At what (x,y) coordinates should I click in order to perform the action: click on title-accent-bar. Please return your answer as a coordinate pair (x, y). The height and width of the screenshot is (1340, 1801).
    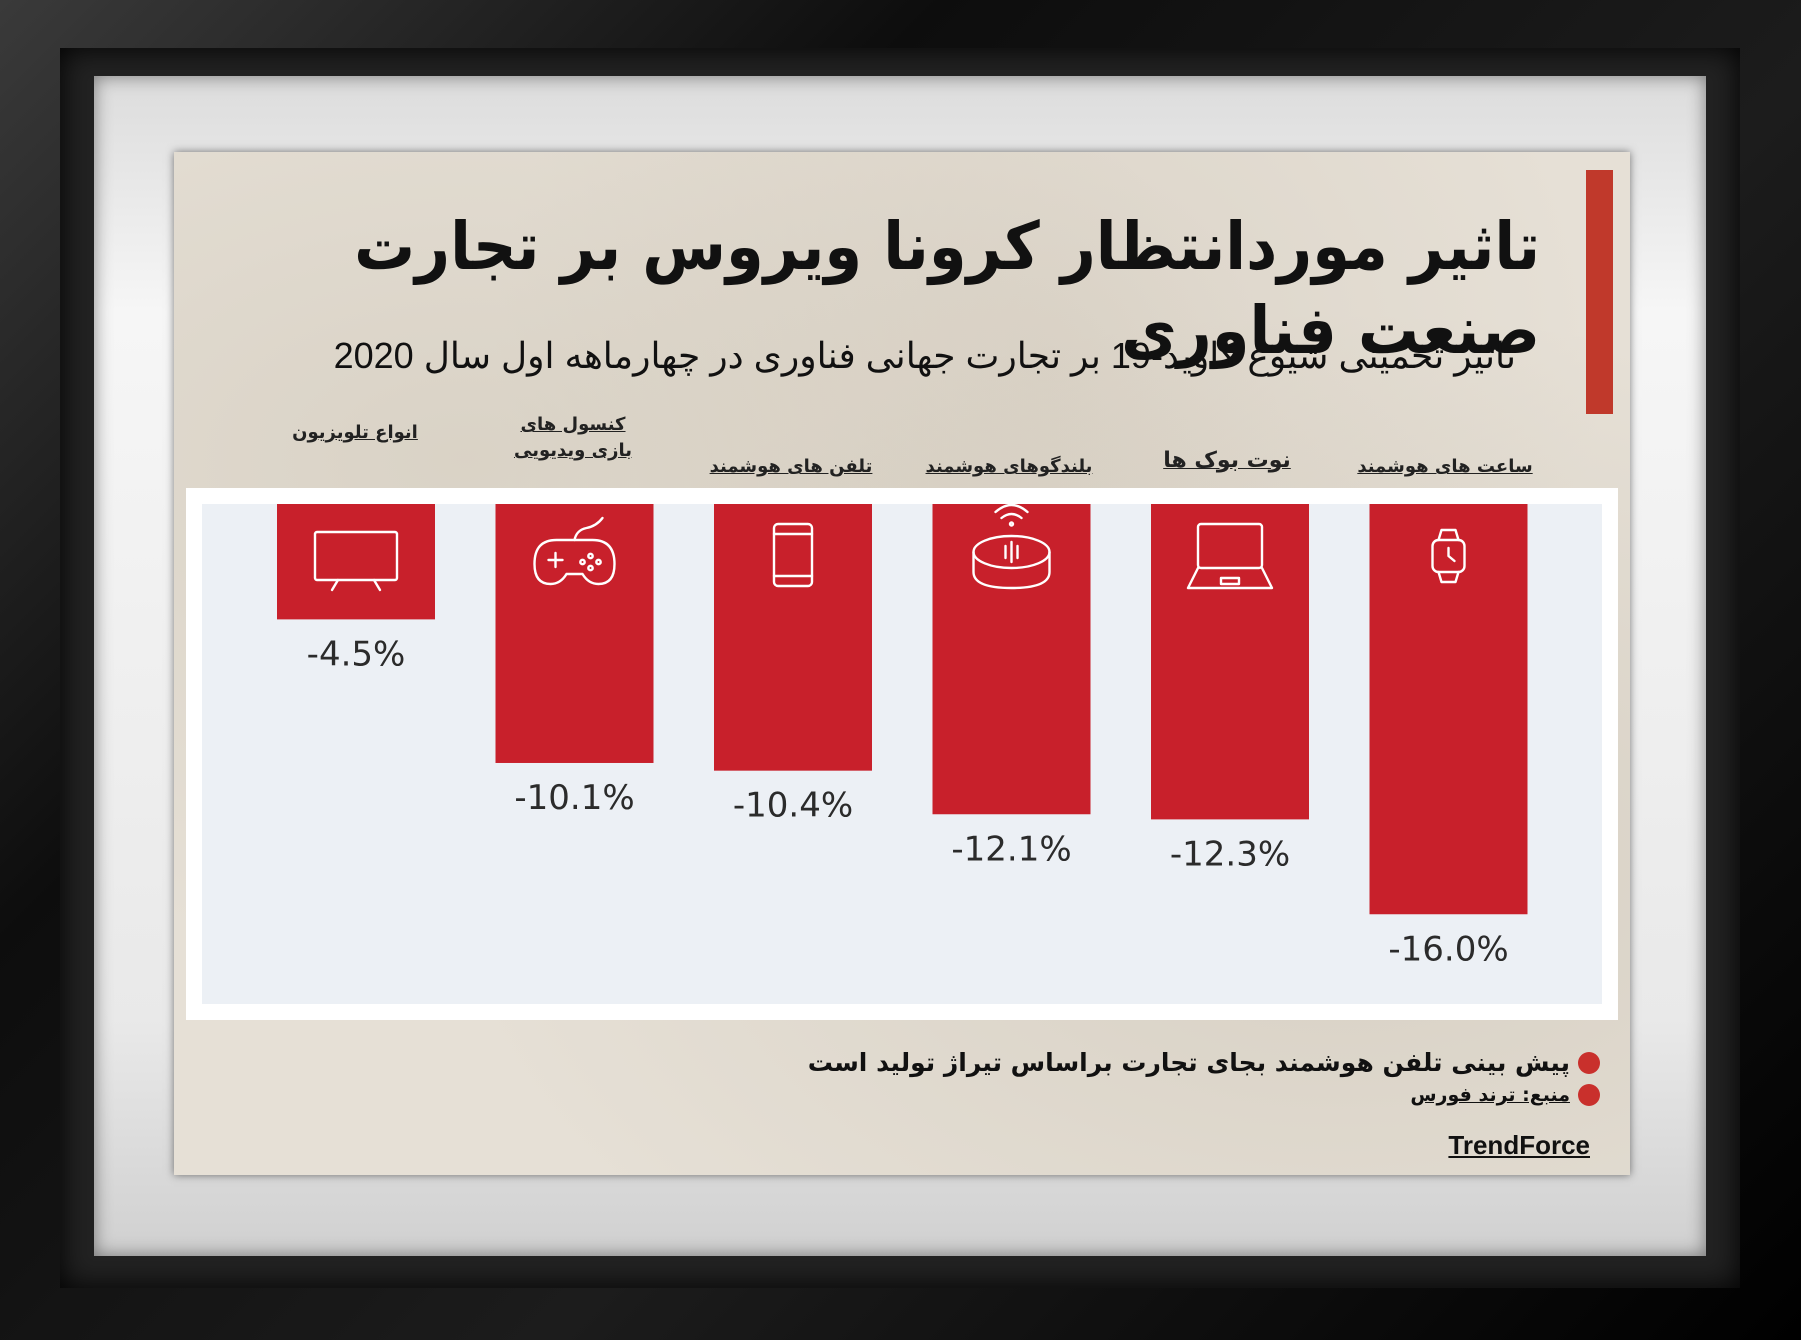
    Looking at the image, I should click on (1599, 292).